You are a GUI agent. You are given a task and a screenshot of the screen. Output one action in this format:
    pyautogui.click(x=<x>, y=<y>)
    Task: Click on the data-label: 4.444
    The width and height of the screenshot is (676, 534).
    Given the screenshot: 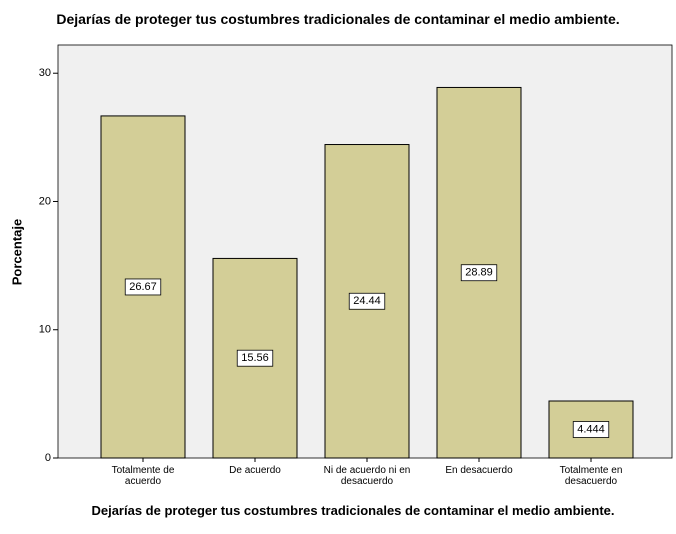 What is the action you would take?
    pyautogui.click(x=591, y=429)
    